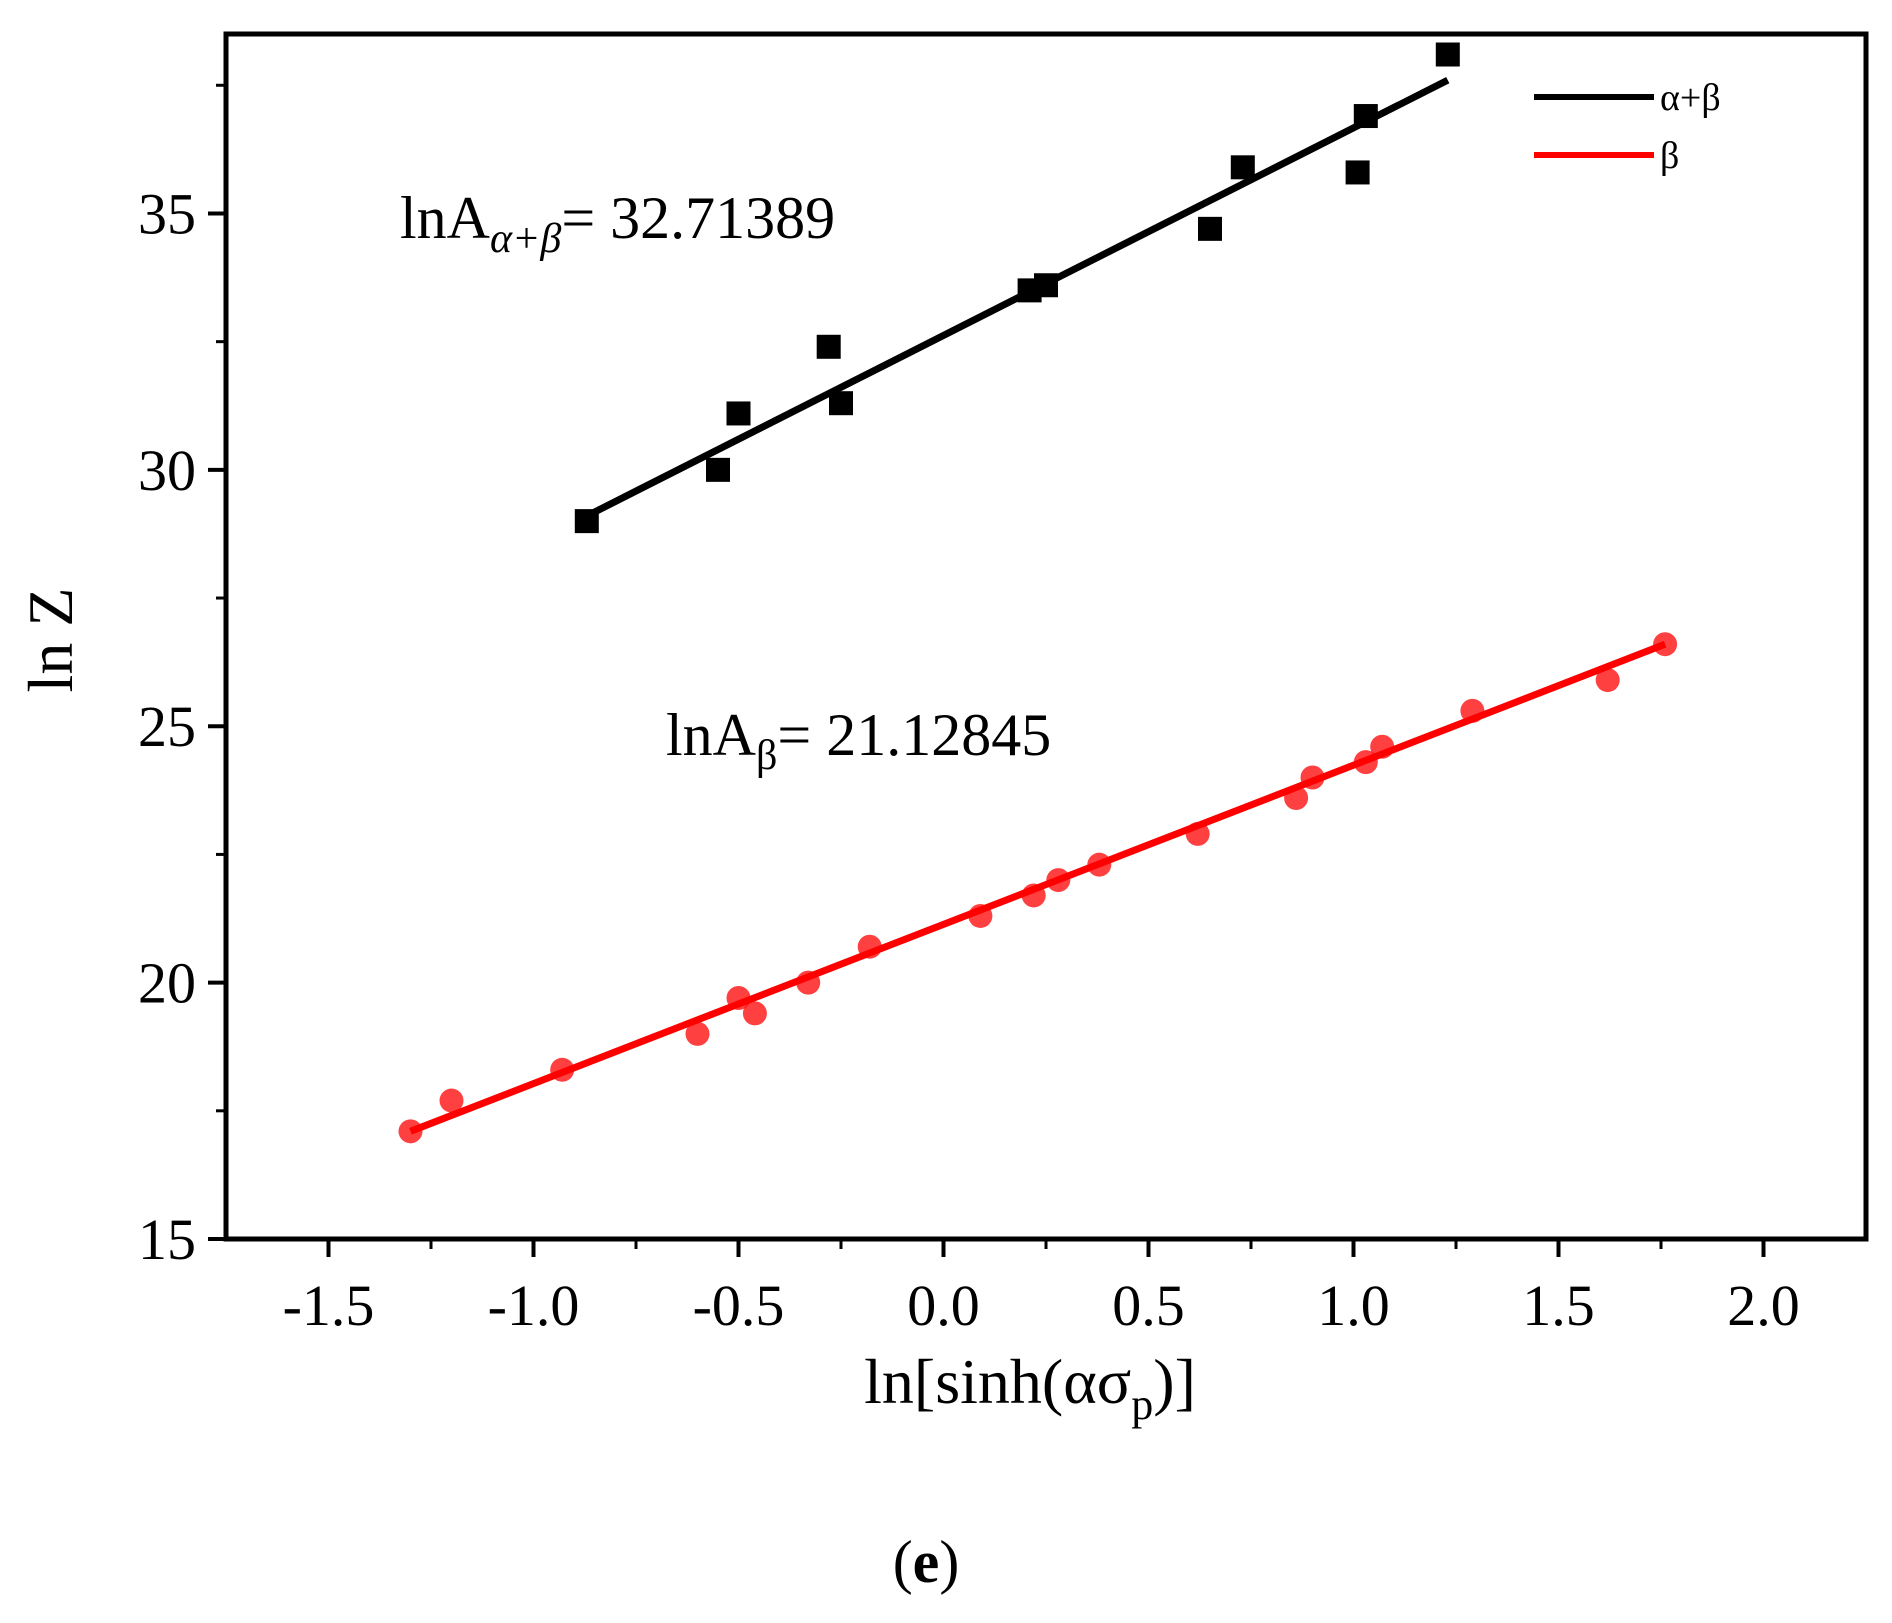 This screenshot has width=1892, height=1623. Describe the element at coordinates (711, 735) in the screenshot. I see `annotation-beta-prefix: lnA` at that location.